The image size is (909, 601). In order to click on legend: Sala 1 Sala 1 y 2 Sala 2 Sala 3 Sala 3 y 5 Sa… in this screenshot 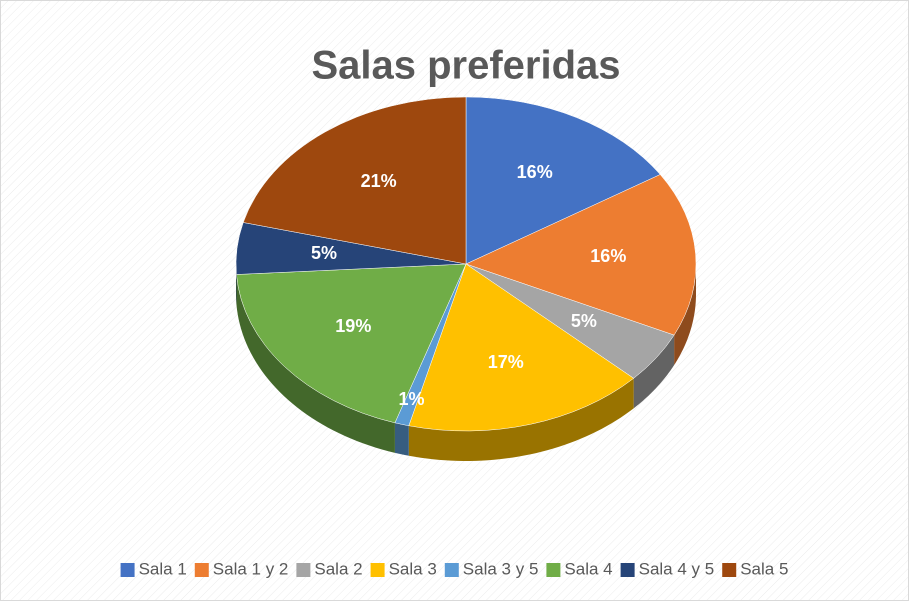, I will do `click(454, 568)`.